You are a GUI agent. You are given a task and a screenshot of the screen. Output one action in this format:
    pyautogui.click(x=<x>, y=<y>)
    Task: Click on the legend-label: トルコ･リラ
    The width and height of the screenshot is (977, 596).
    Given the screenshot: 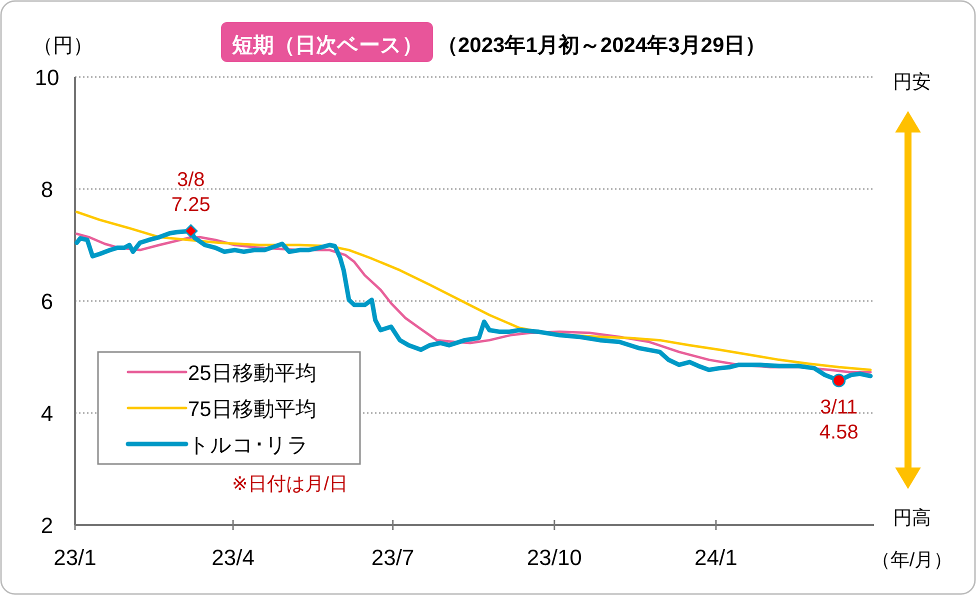 What is the action you would take?
    pyautogui.click(x=248, y=445)
    